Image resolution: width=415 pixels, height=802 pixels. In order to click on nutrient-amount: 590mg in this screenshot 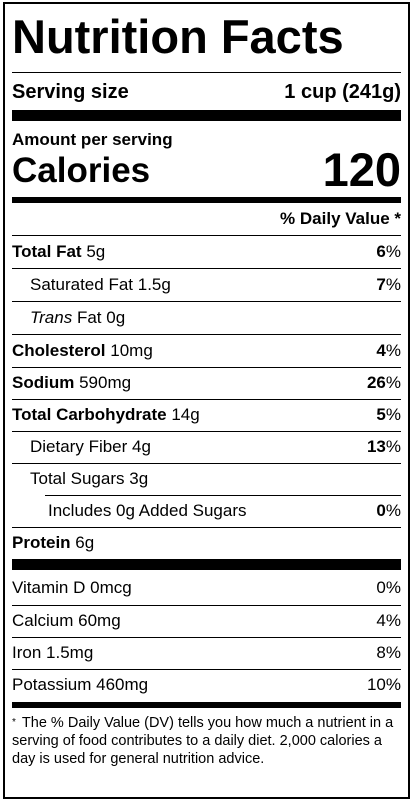, I will do `click(105, 382)`.